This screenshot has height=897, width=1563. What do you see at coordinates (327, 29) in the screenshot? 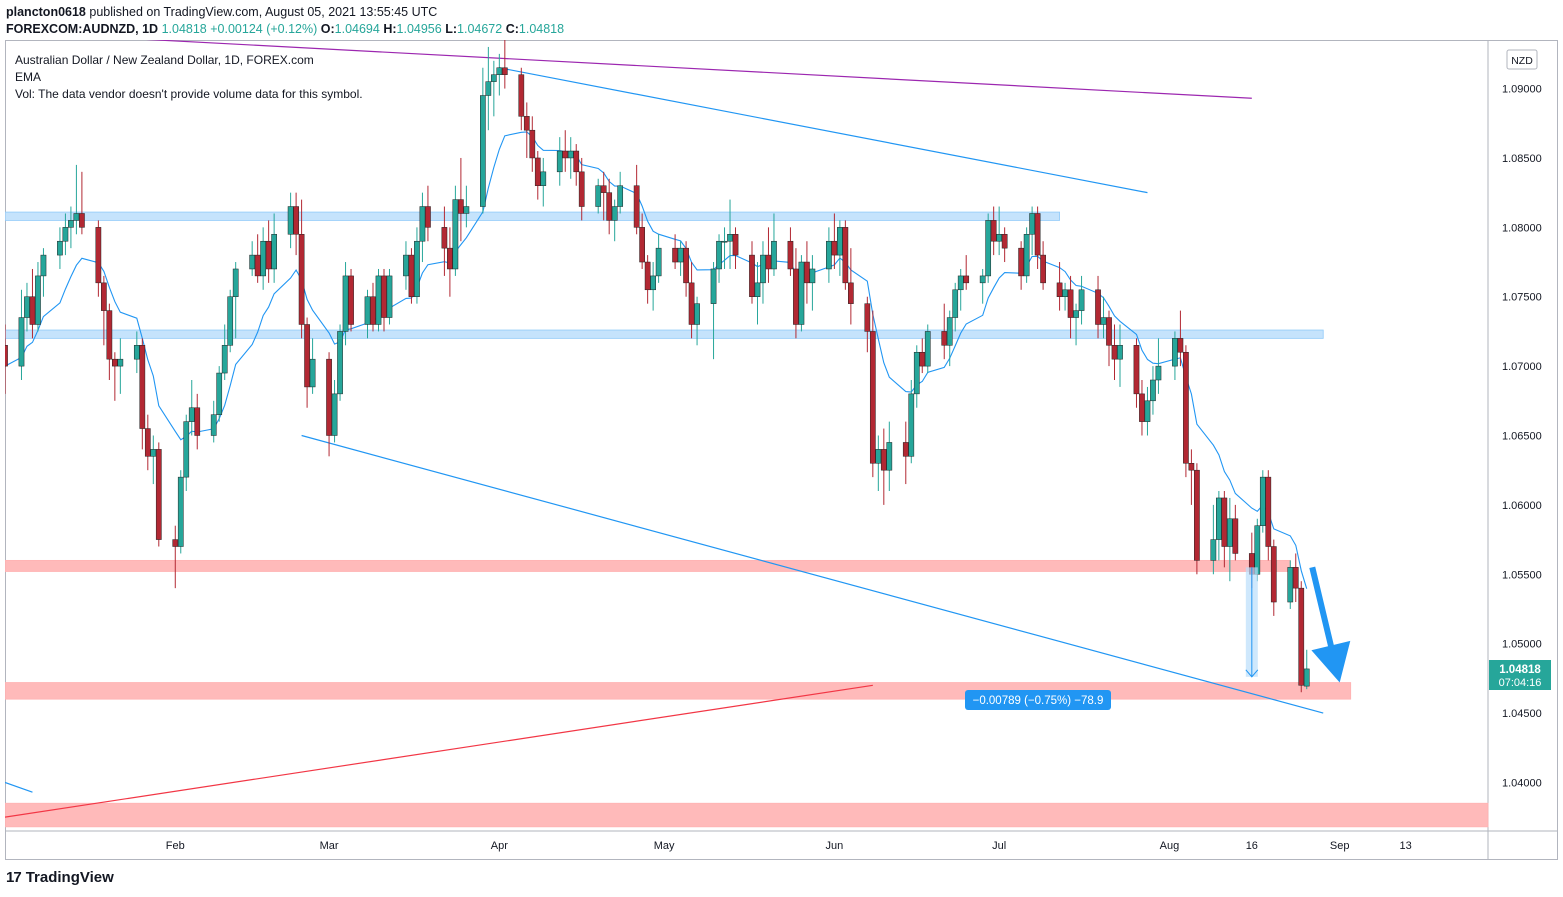
I see `open-label: O:` at bounding box center [327, 29].